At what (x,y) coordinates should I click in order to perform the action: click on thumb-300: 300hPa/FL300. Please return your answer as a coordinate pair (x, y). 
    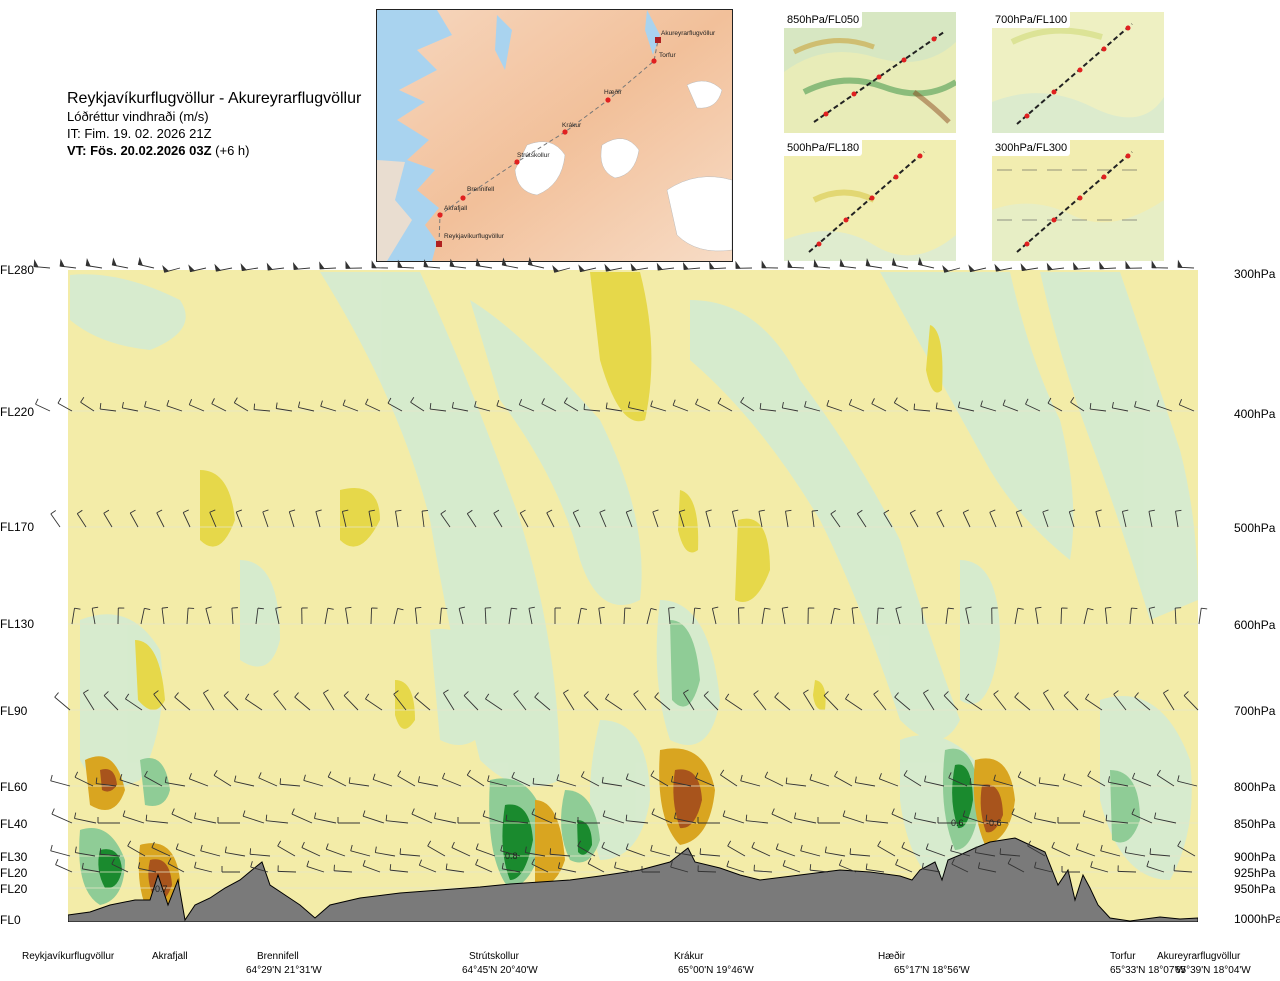
    Looking at the image, I should click on (1078, 200).